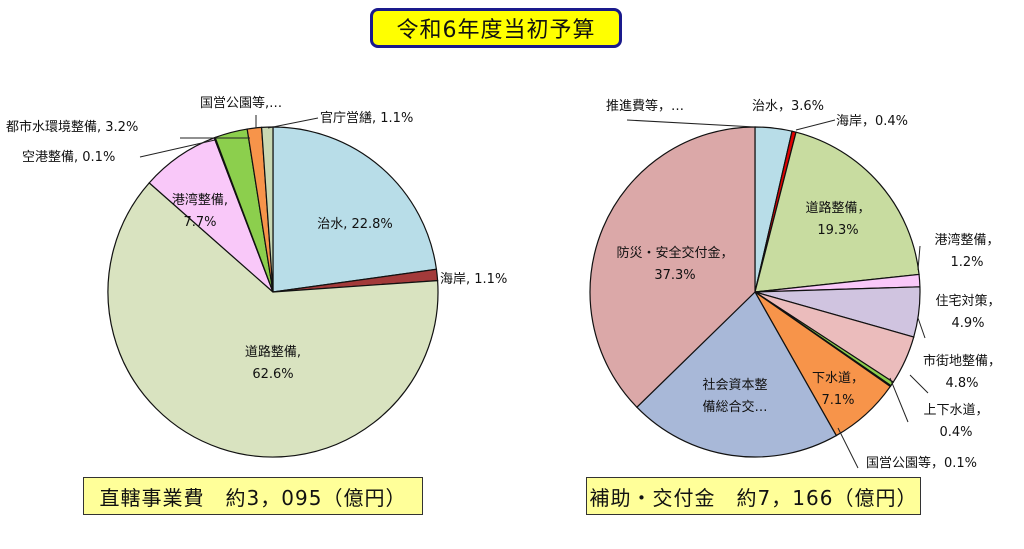 The image size is (1024, 549). What do you see at coordinates (253, 496) in the screenshot?
I see `total-direct-label: 直轄事業費 約3，095（億円）` at bounding box center [253, 496].